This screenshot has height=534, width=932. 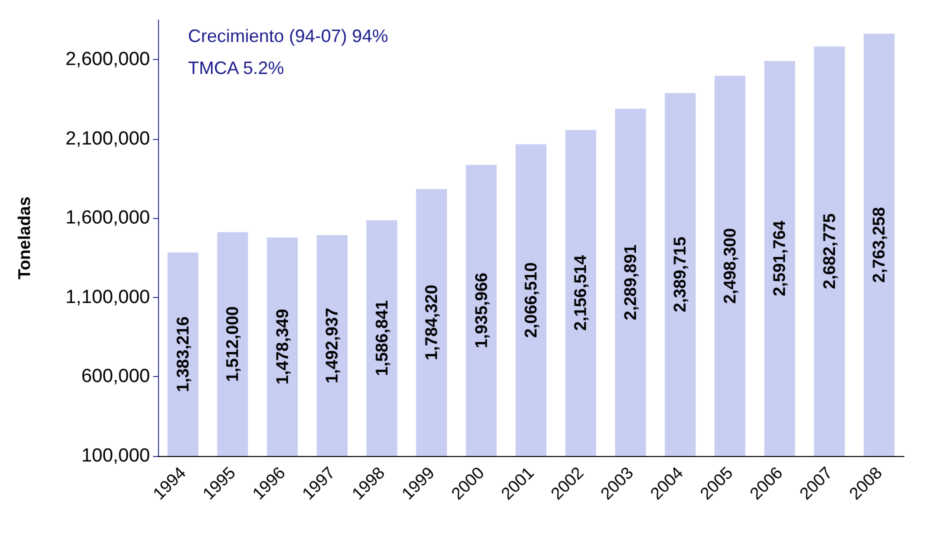 What do you see at coordinates (236, 68) in the screenshot?
I see `annotation: TMCA 5.2%` at bounding box center [236, 68].